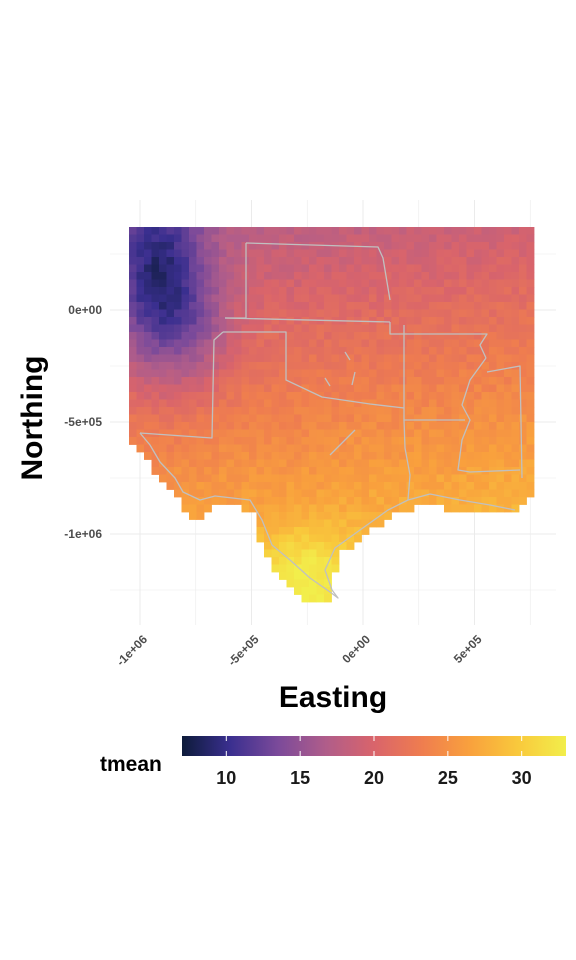 This screenshot has width=576, height=960. Describe the element at coordinates (85, 310) in the screenshot. I see `y-tick-label: 0e+00` at that location.